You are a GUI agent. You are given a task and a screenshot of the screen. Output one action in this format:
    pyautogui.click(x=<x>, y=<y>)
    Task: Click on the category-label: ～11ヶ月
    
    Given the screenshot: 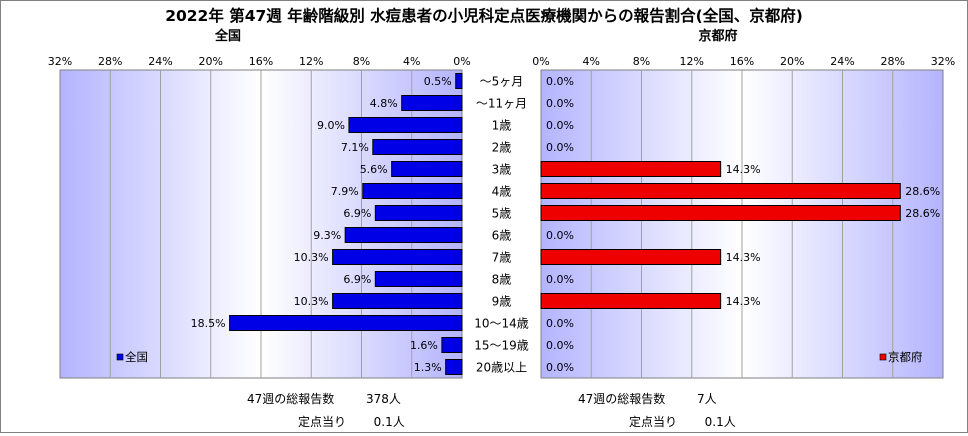 What is the action you would take?
    pyautogui.click(x=501, y=104)
    